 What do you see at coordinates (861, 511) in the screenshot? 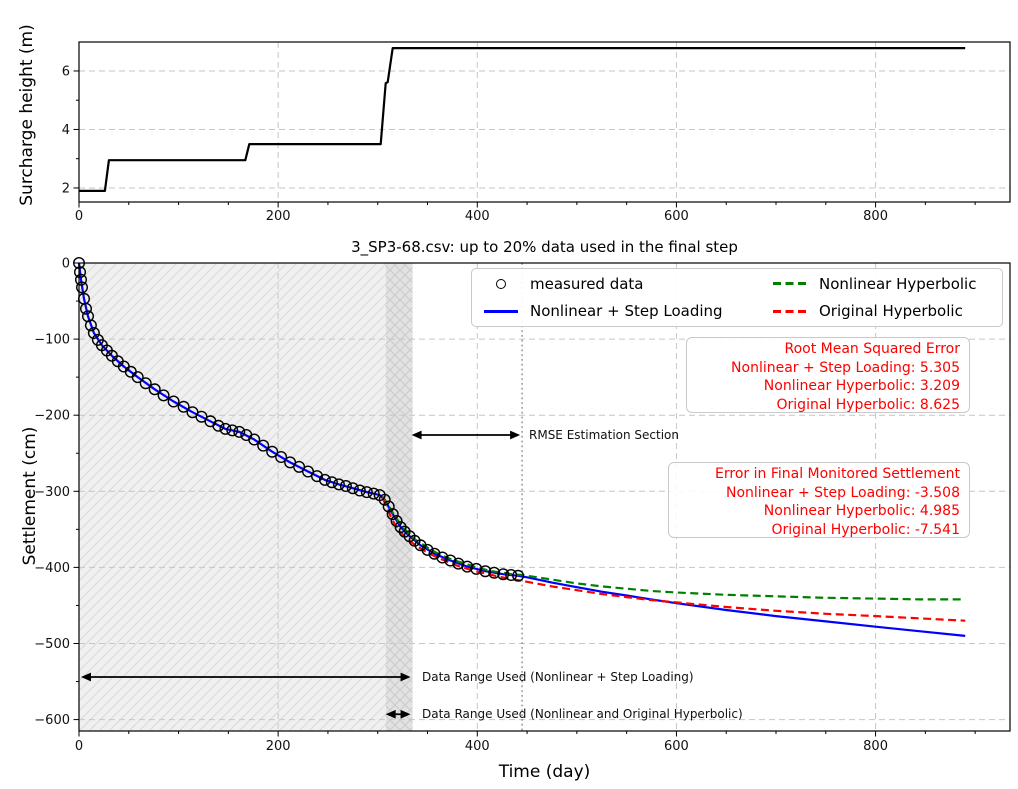
I see `error-nonlinear-hyperbolic-value: Nonlinear Hyperbolic: 4.985` at bounding box center [861, 511].